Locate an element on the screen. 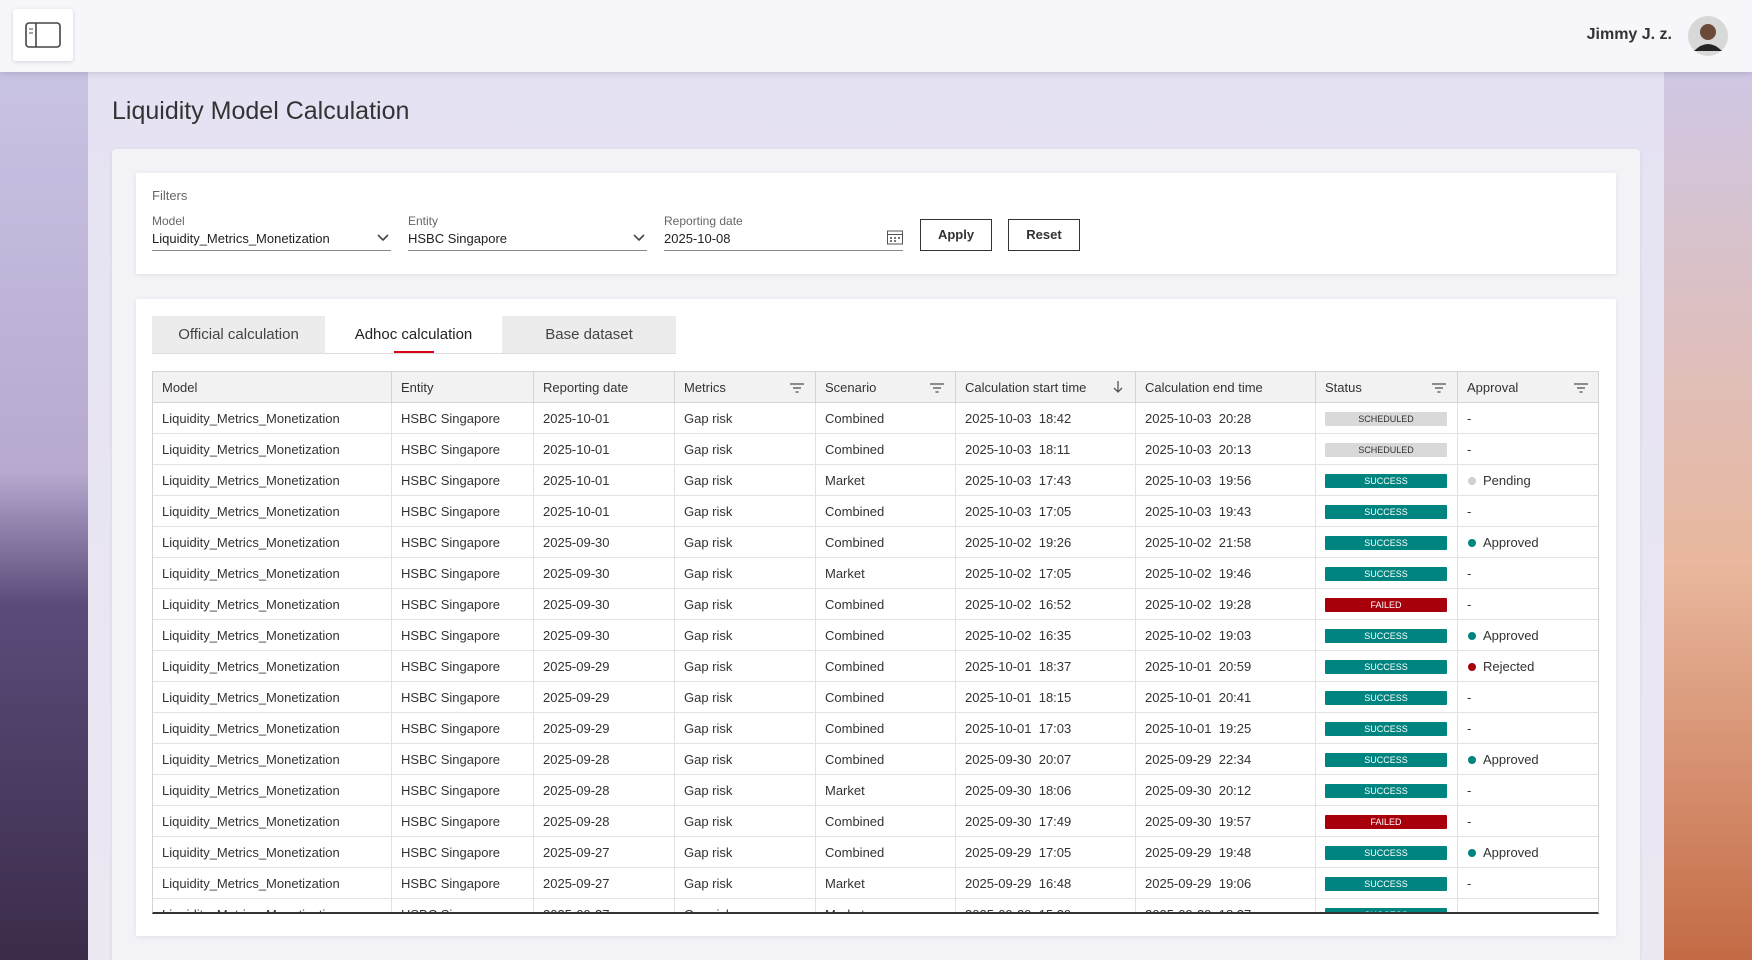 The width and height of the screenshot is (1752, 960). column-header: Reporting date is located at coordinates (604, 387).